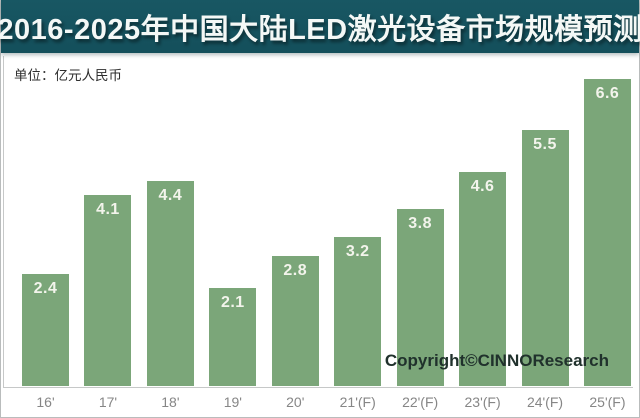  I want to click on bar-19': 2.1, so click(233, 337).